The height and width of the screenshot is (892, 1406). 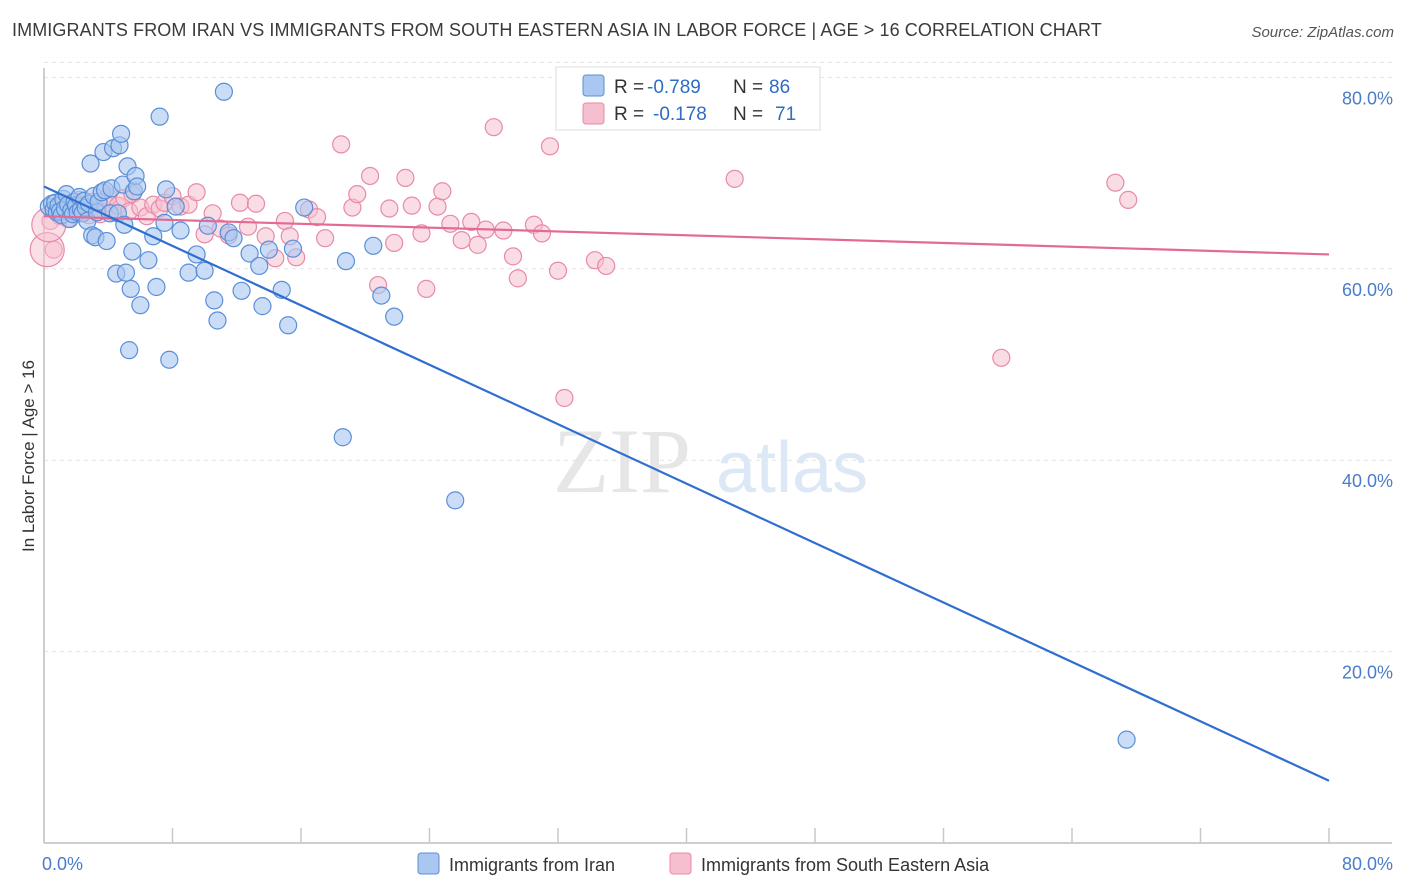 What do you see at coordinates (629, 114) in the screenshot?
I see `stats-r-label-sea: R =` at bounding box center [629, 114].